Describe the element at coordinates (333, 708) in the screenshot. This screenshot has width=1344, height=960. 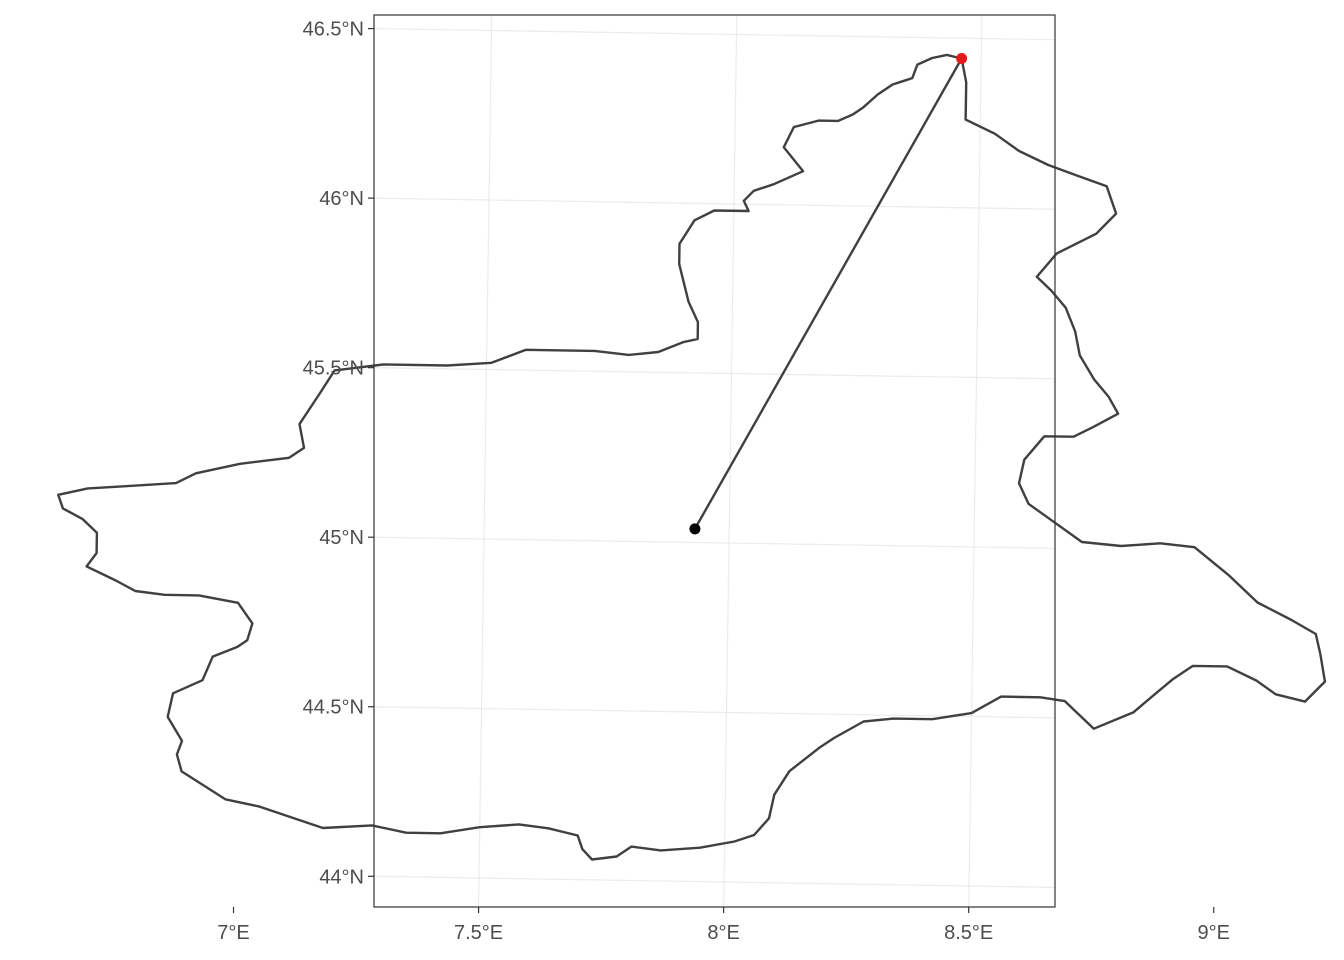
I see `y-tick-label: 44.5°N` at that location.